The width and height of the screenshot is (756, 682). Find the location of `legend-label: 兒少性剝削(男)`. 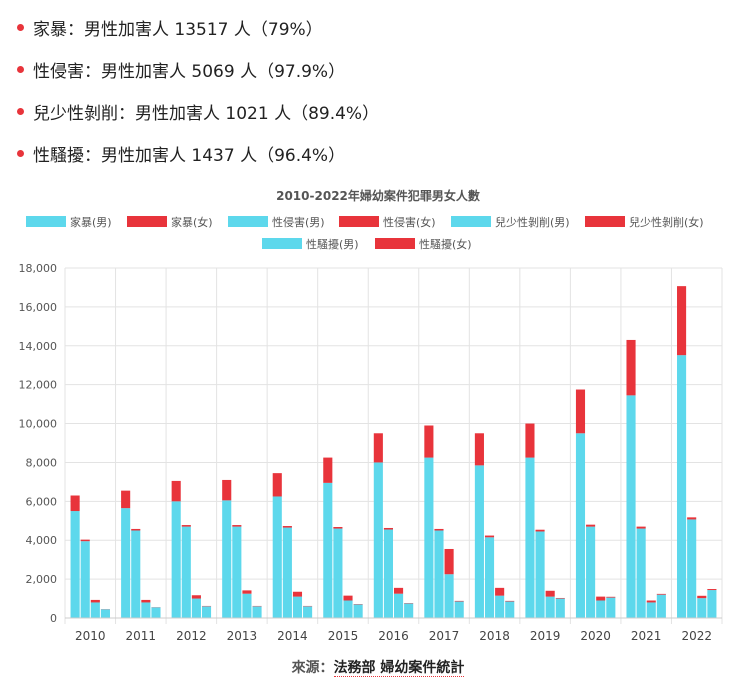

legend-label: 兒少性剝削(男) is located at coordinates (532, 222).